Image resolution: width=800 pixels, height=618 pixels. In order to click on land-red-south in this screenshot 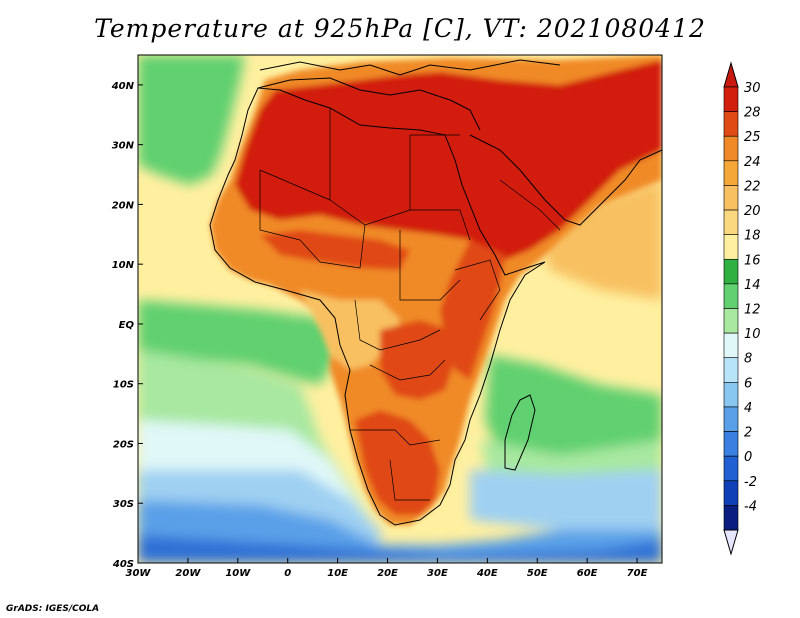, I will do `click(397, 462)`.